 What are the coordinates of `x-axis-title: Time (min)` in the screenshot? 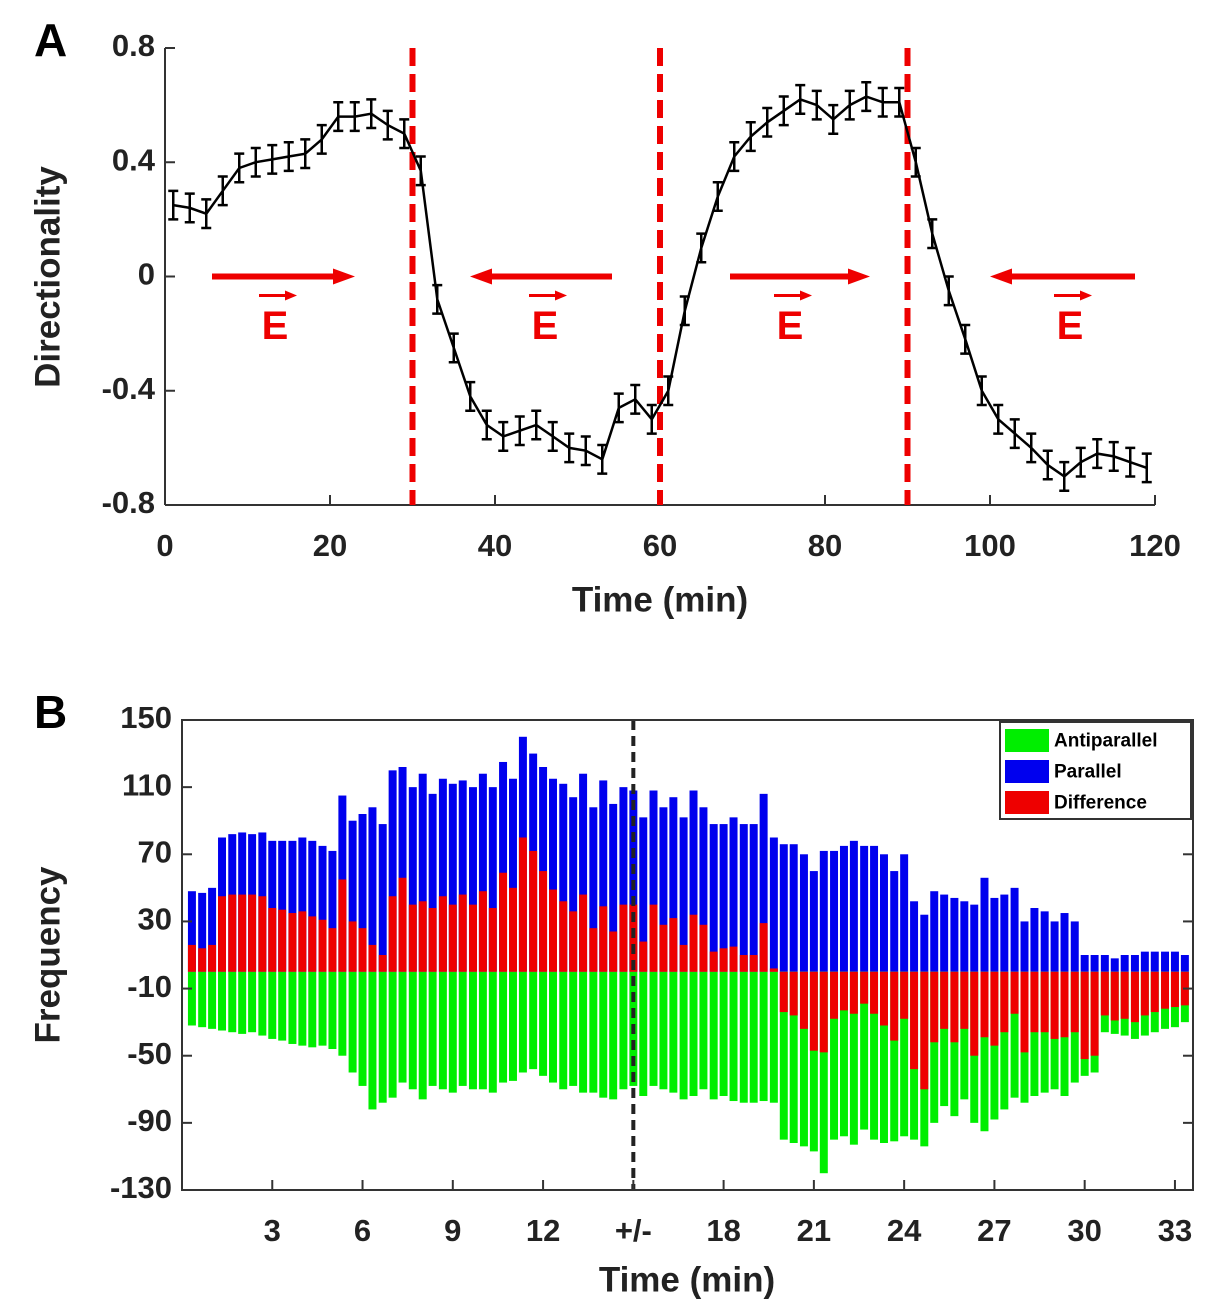 It's located at (660, 599).